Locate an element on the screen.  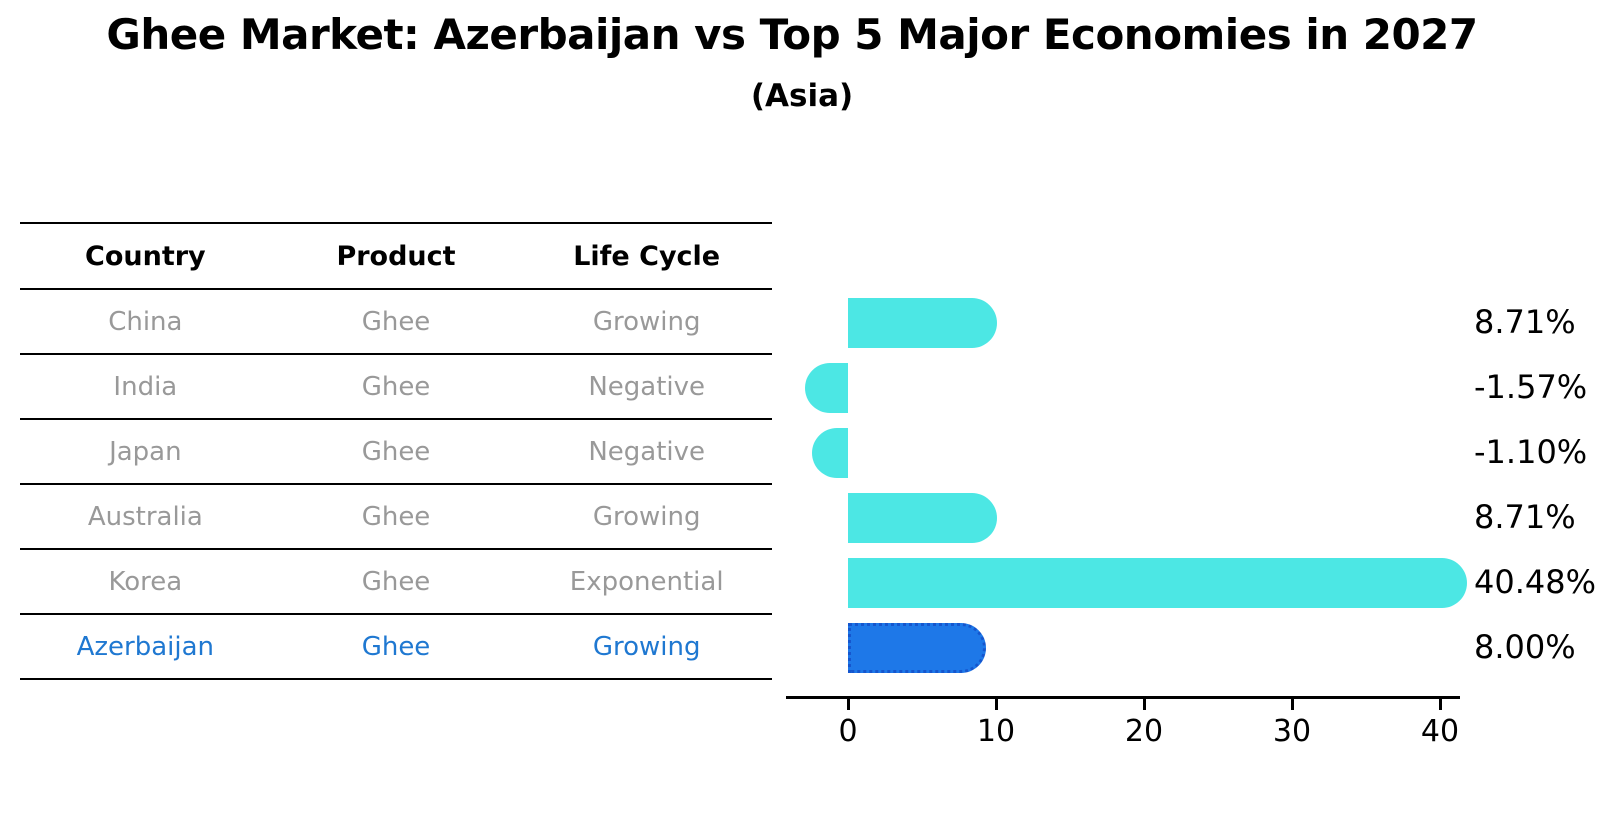
table-header-lifecycle: Life Cycle is located at coordinates (647, 256).